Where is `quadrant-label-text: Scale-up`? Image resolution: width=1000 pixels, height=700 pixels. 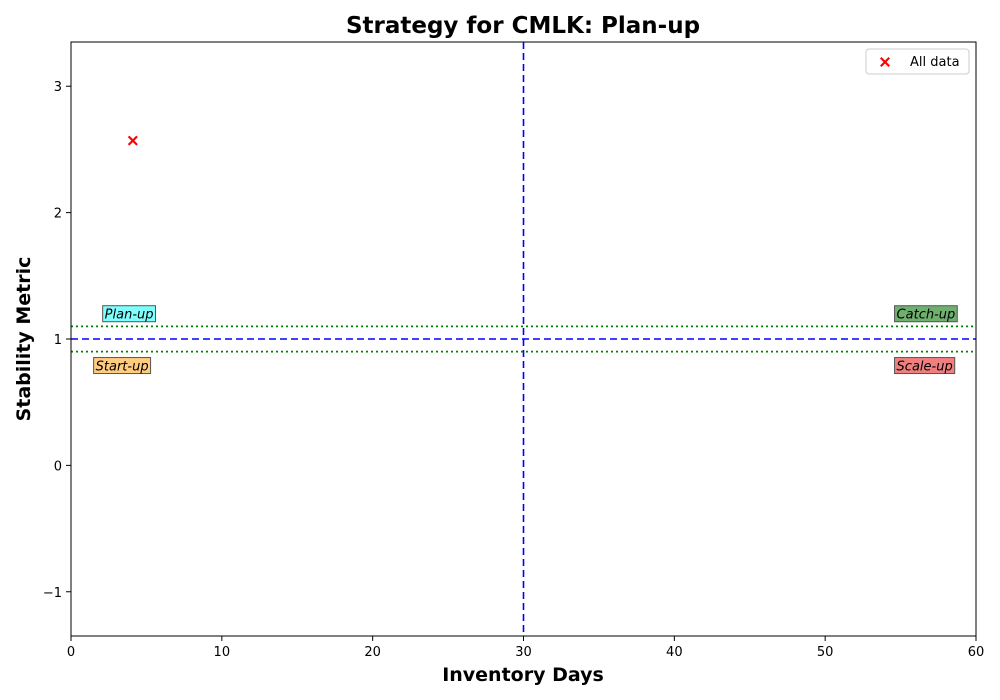
quadrant-label-text: Scale-up is located at coordinates (925, 367).